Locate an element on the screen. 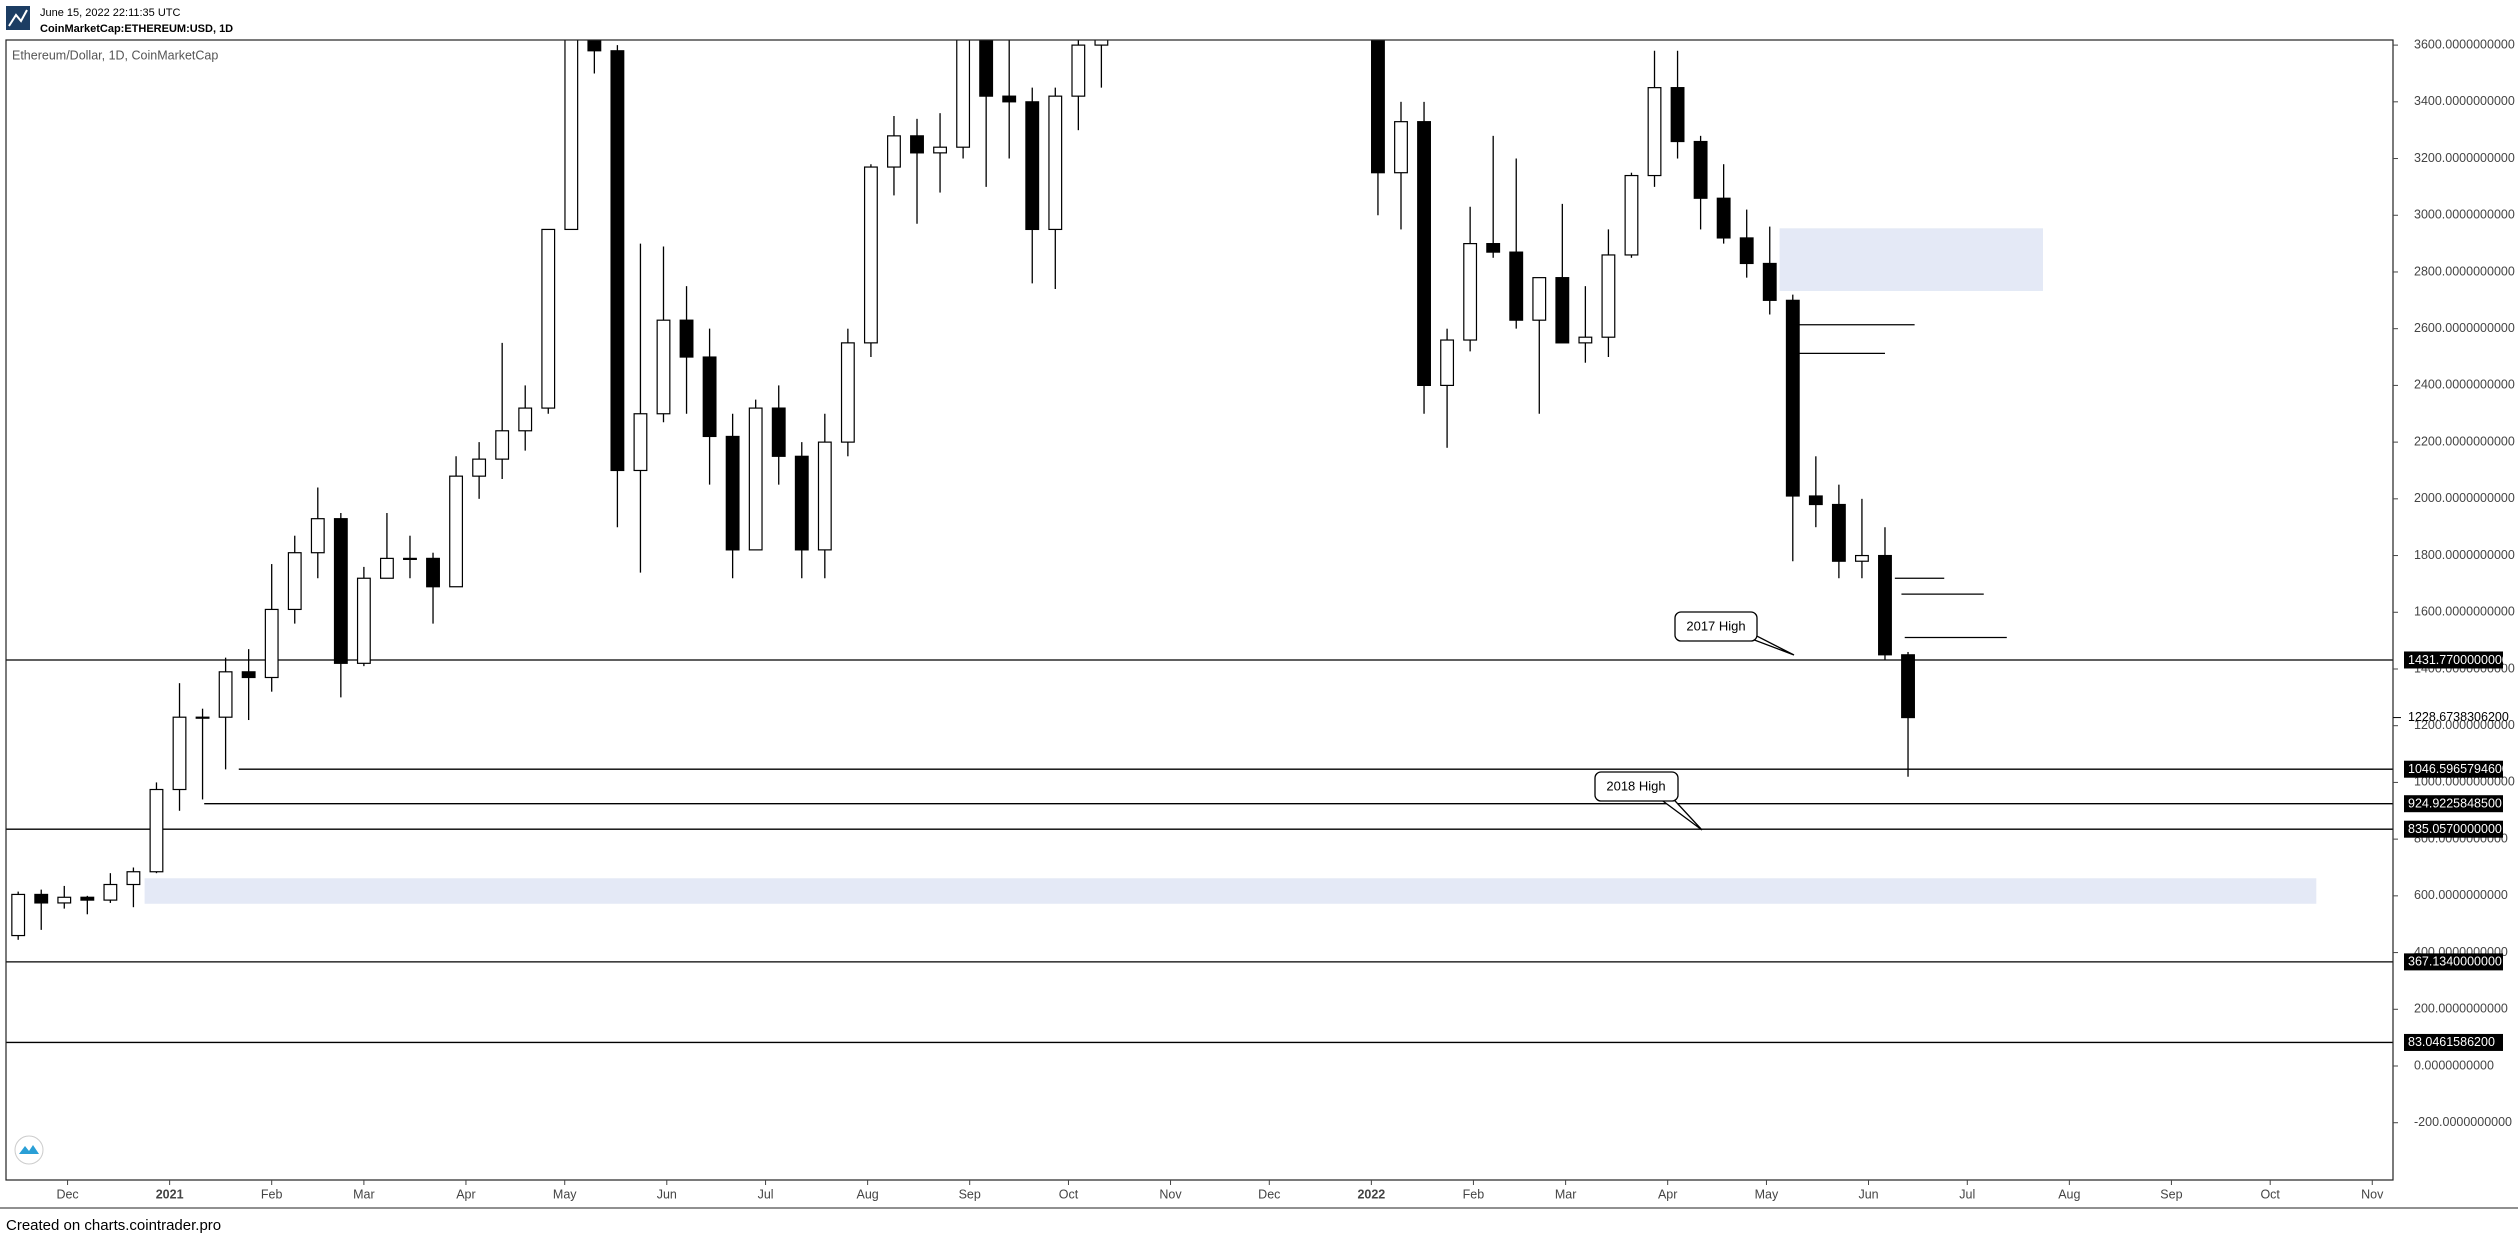 The image size is (2518, 1240). y-tick-label: 2000.0000000000 is located at coordinates (2464, 498).